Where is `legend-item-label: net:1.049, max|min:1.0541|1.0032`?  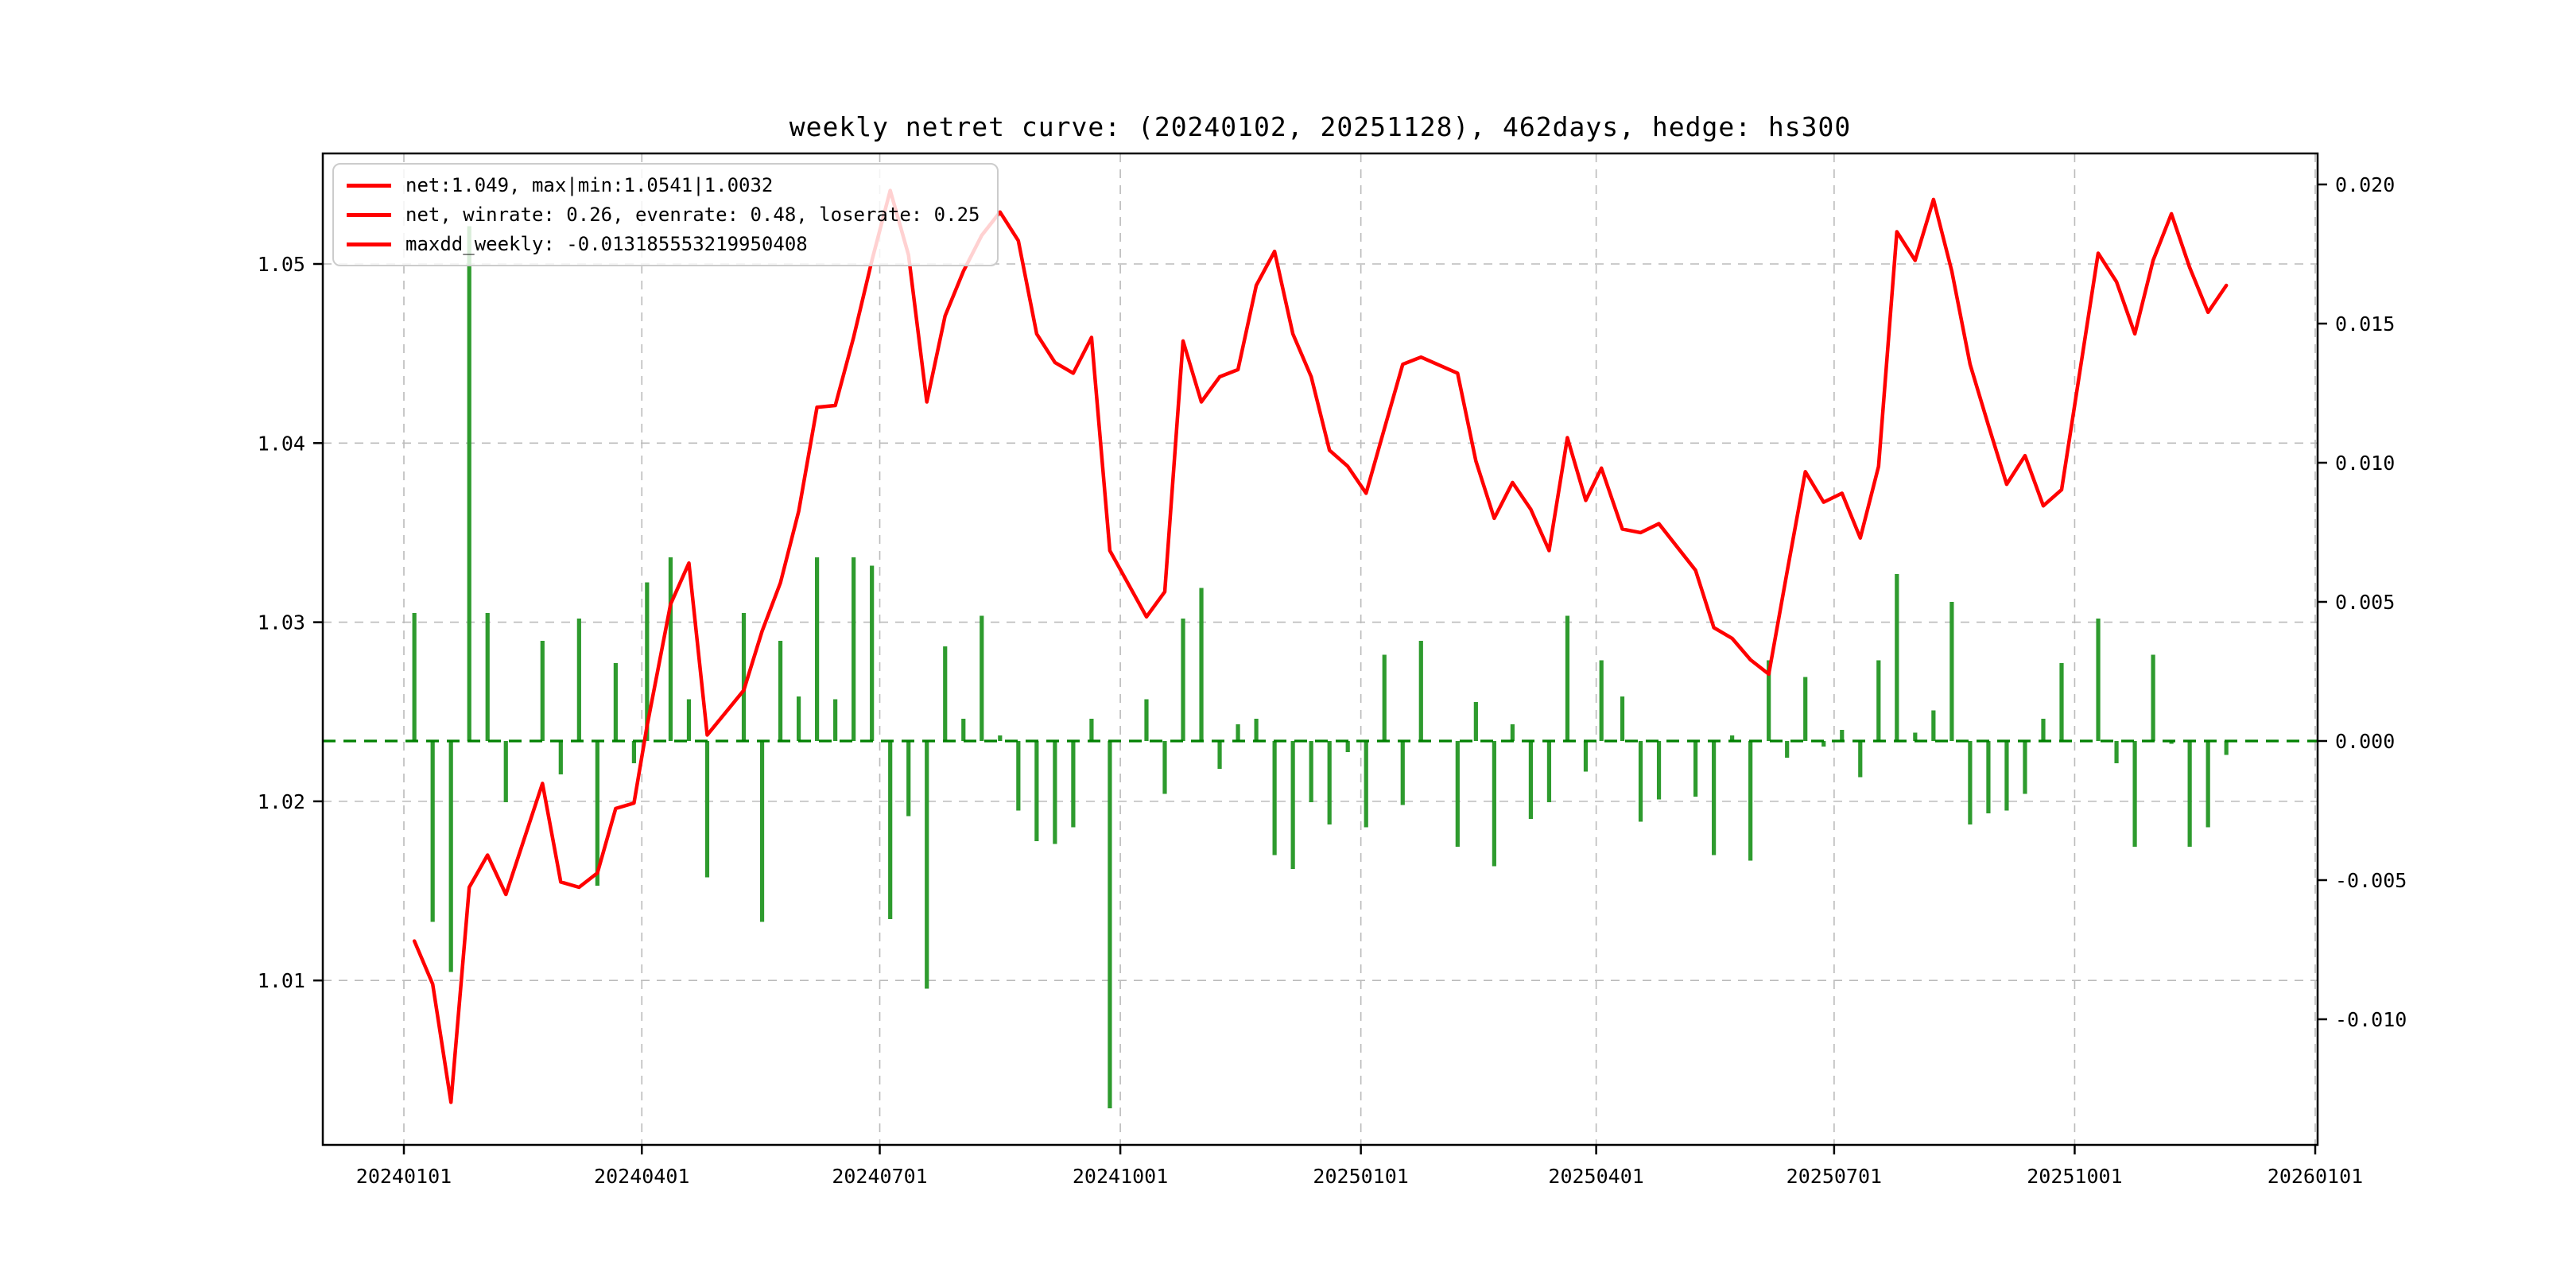
legend-item-label: net:1.049, max|min:1.0541|1.0032 is located at coordinates (589, 185).